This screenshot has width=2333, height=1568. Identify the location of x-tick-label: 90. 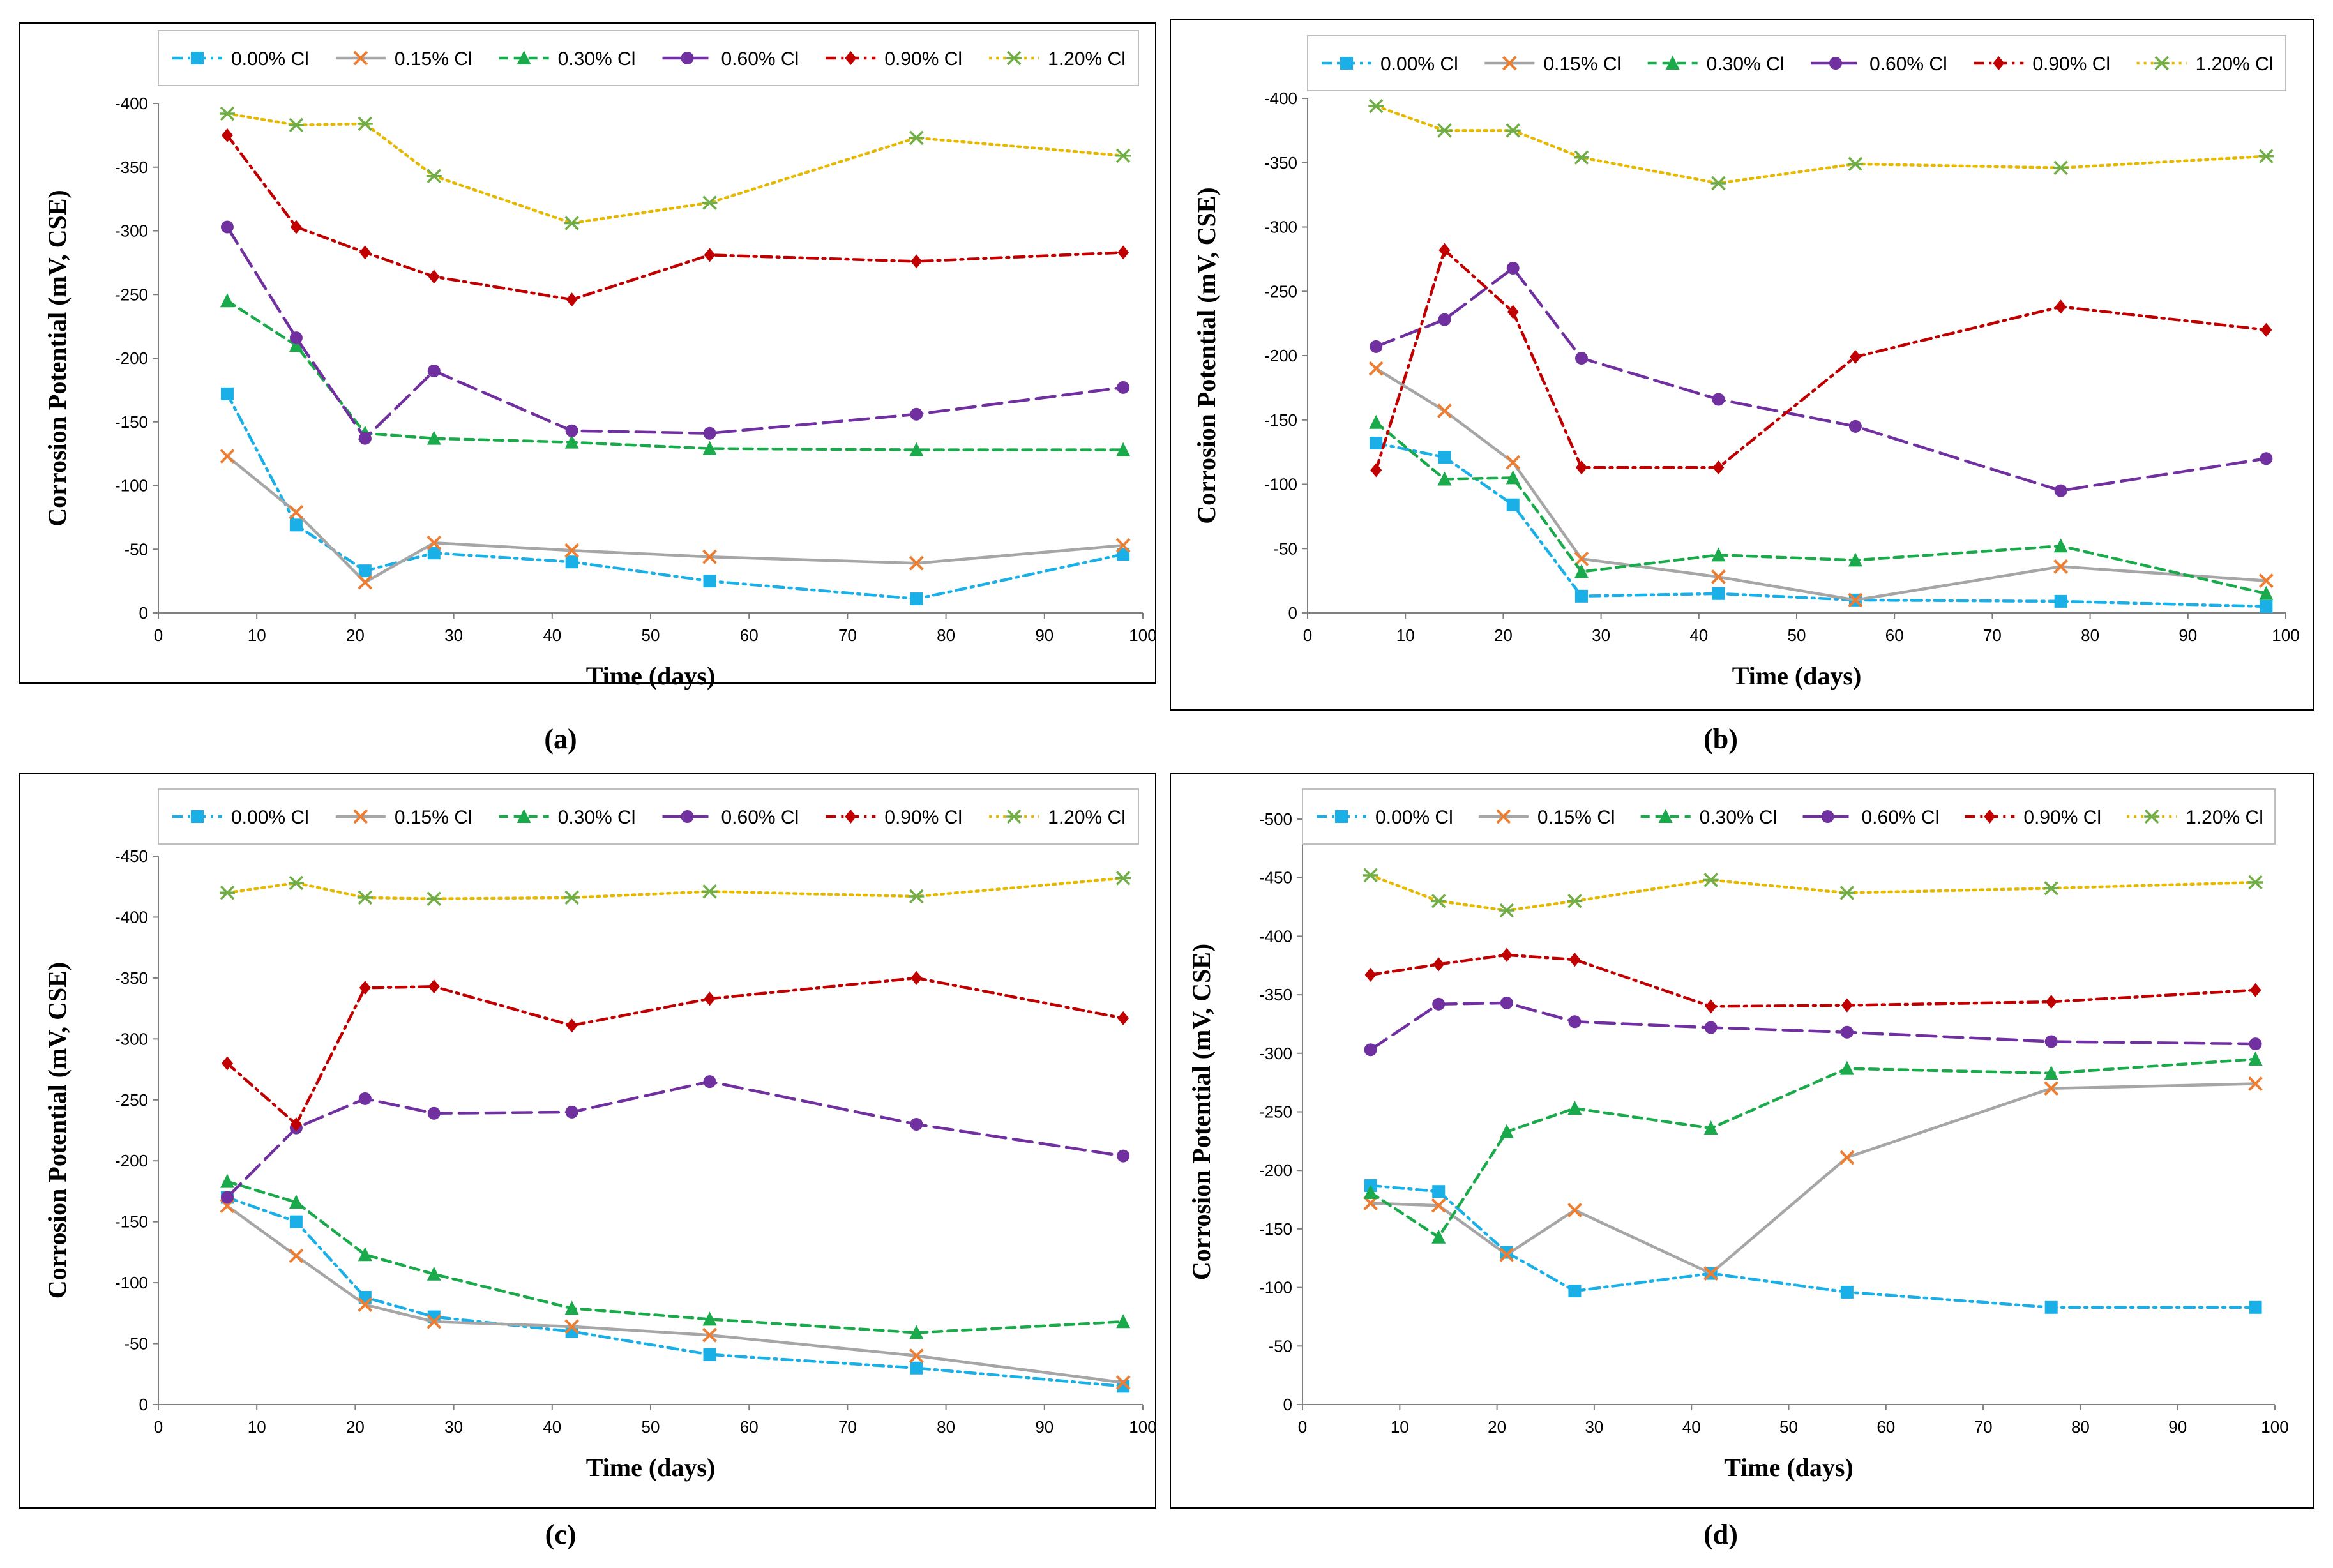
(2177, 1426).